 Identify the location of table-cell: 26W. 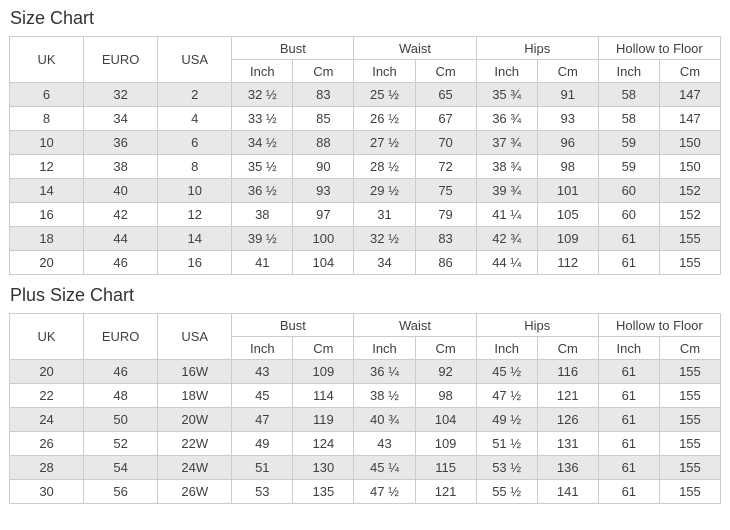
(195, 491).